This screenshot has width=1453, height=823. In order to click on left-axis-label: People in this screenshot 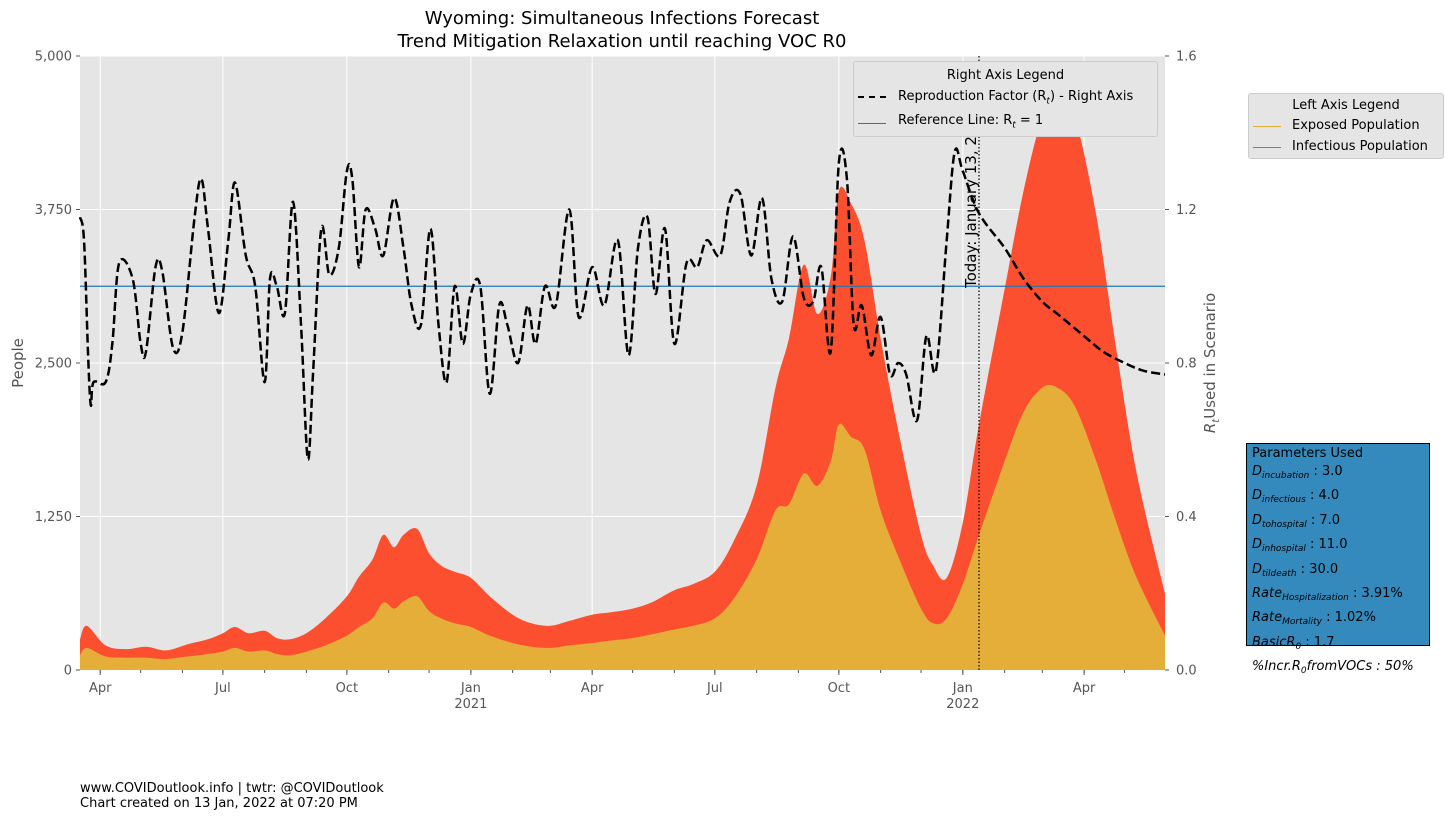, I will do `click(18, 363)`.